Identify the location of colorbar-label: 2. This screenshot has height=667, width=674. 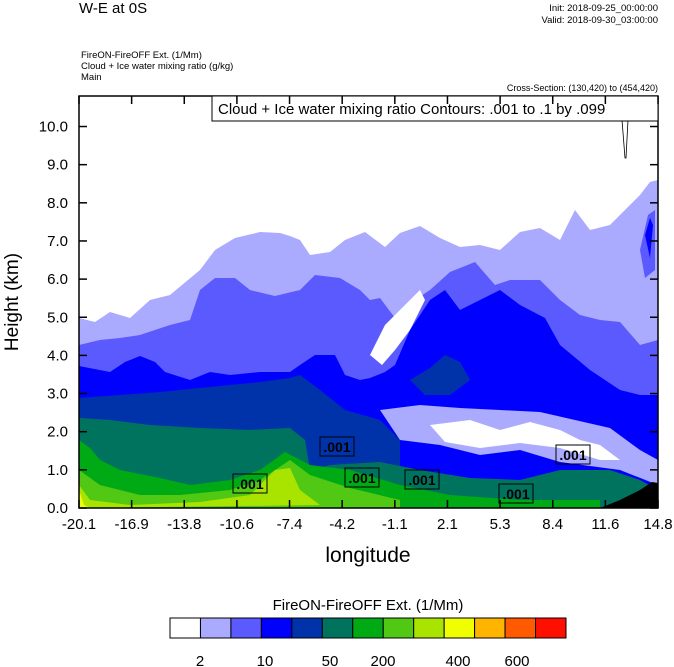
(200, 660).